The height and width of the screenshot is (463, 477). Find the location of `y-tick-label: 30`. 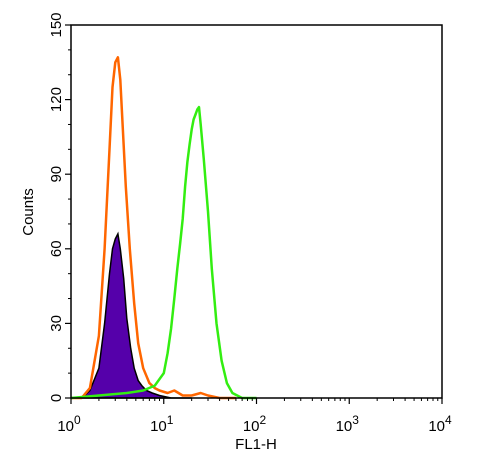

y-tick-label: 30 is located at coordinates (56, 323).